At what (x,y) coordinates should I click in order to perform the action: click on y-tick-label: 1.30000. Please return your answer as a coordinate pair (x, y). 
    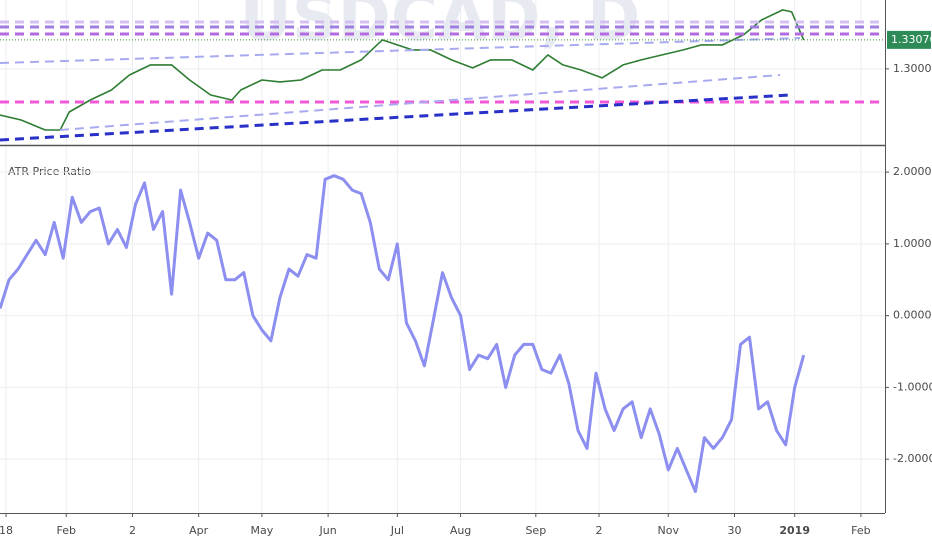
    Looking at the image, I should click on (912, 68).